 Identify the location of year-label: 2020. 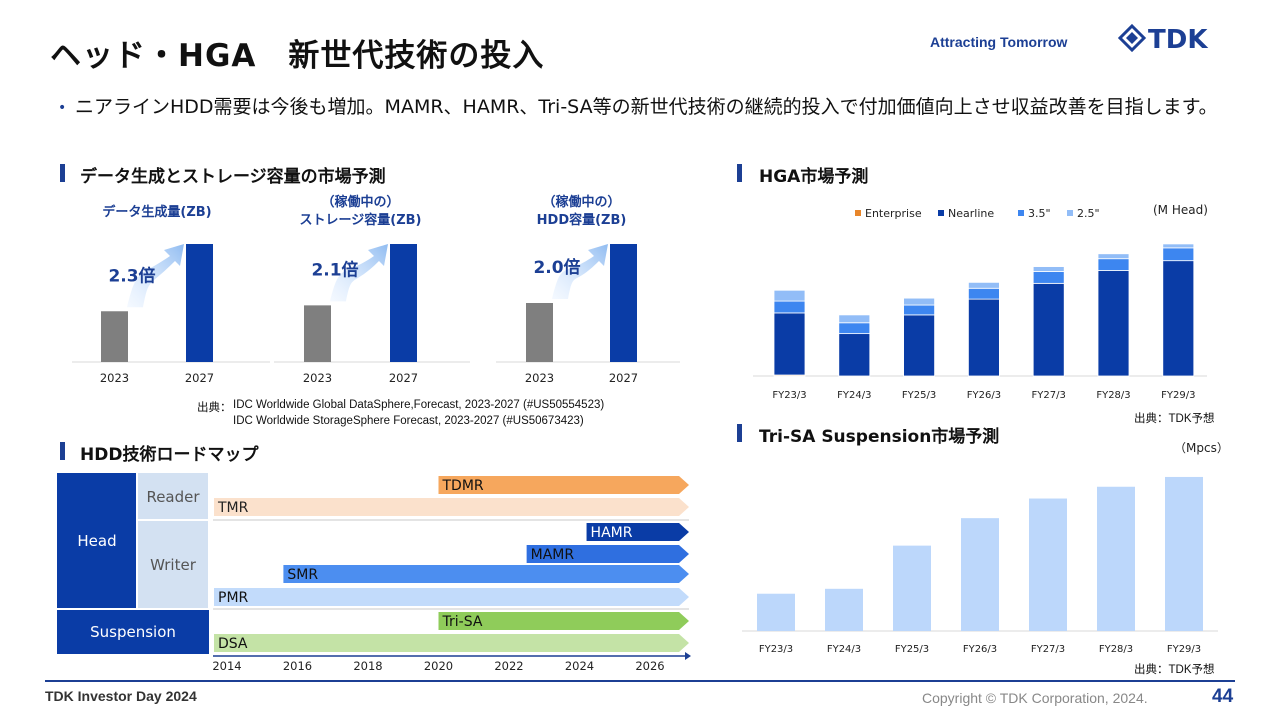
(438, 666).